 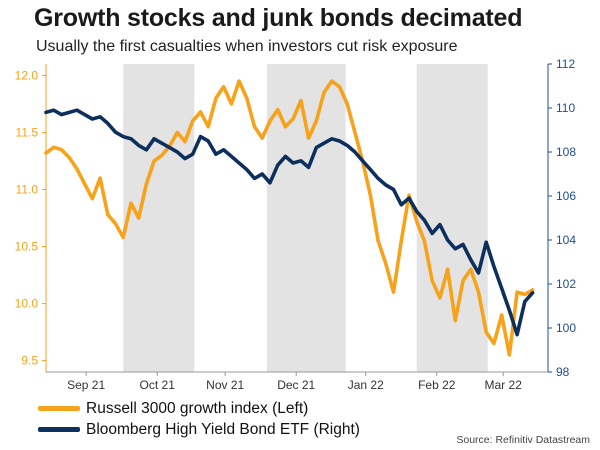 I want to click on left-tick-label: 11.5, so click(x=27, y=132).